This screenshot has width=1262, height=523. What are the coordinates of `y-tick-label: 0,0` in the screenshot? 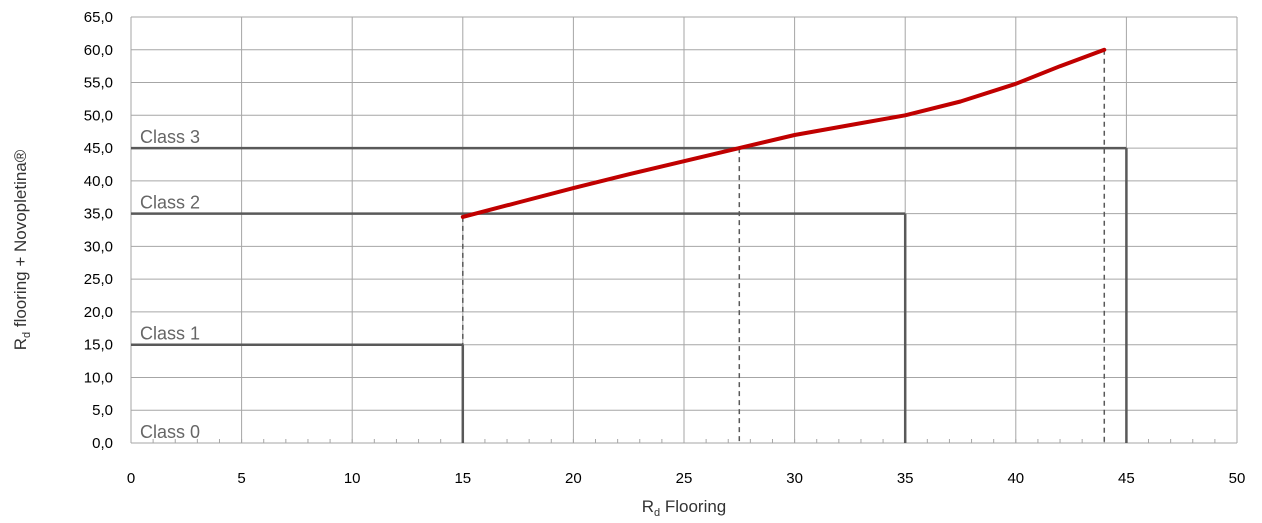 It's located at (102, 443).